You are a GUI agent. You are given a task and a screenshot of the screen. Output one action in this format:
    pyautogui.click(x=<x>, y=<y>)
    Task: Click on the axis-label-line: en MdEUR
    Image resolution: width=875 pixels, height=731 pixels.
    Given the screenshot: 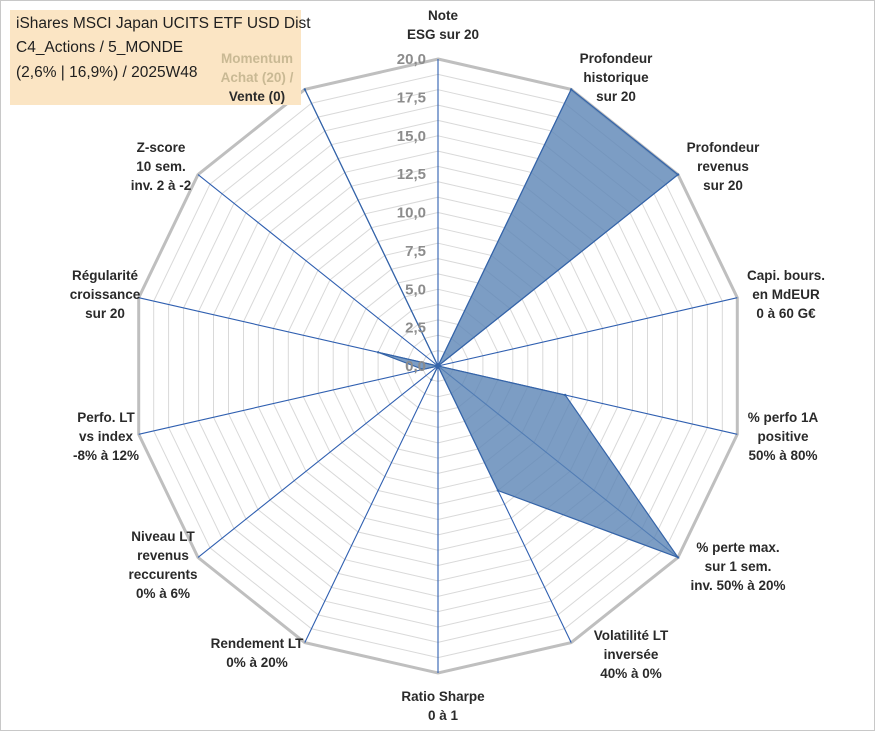 What is the action you would take?
    pyautogui.click(x=786, y=294)
    